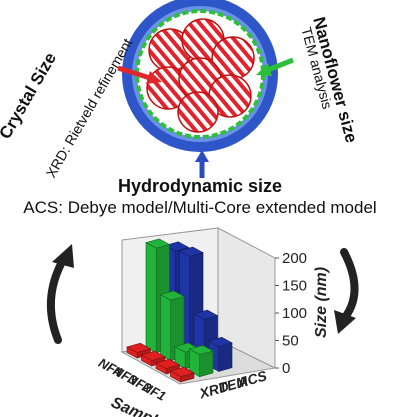 The height and width of the screenshot is (417, 400). I want to click on z-axis-ticks: 0 50 100 150 200, so click(291, 313).